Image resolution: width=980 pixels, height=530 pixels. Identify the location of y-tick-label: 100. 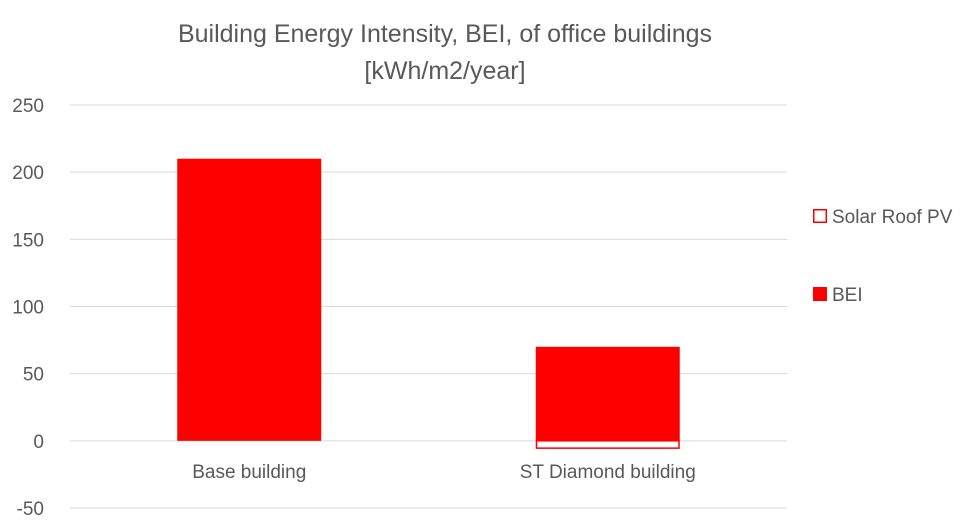
(28, 308).